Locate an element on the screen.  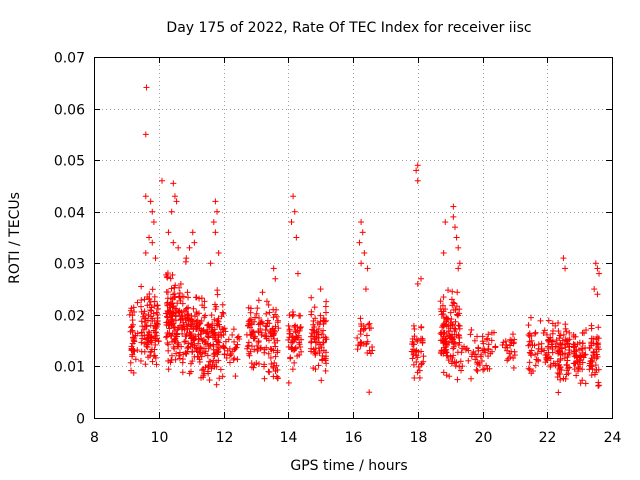
y-tick-label: 0.04 is located at coordinates (69, 214).